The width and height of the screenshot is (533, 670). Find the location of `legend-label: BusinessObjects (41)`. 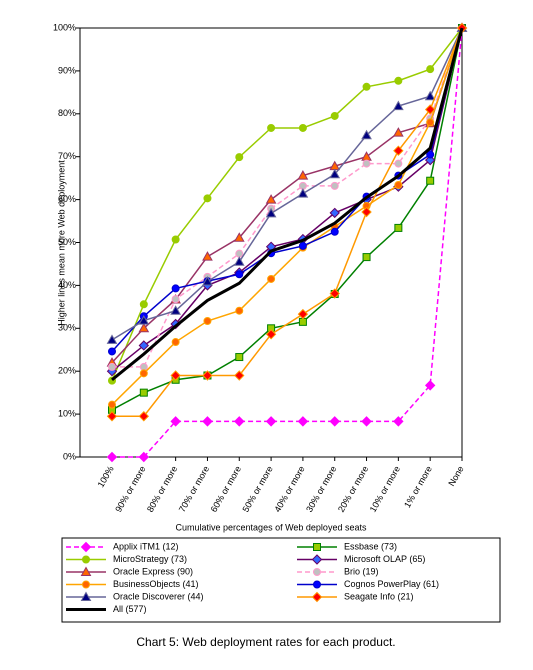

legend-label: BusinessObjects (41) is located at coordinates (156, 584).